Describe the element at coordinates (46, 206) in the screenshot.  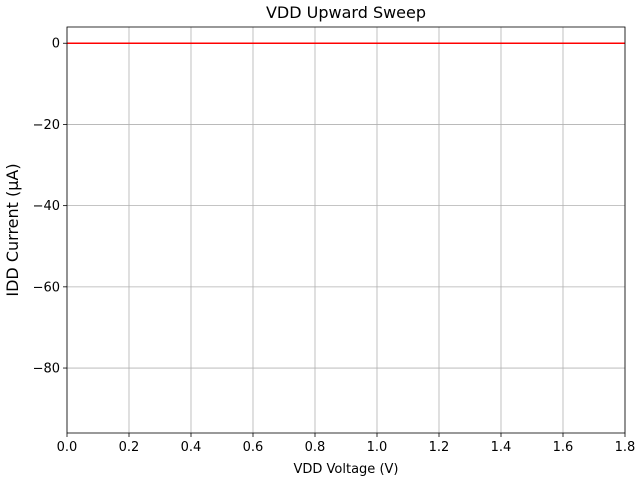
I see `y-tick-label: −40` at that location.